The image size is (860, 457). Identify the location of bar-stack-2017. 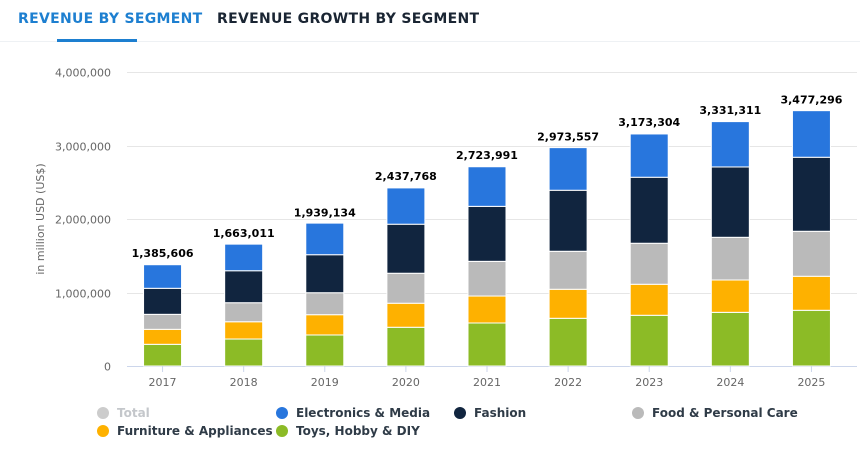
(163, 315).